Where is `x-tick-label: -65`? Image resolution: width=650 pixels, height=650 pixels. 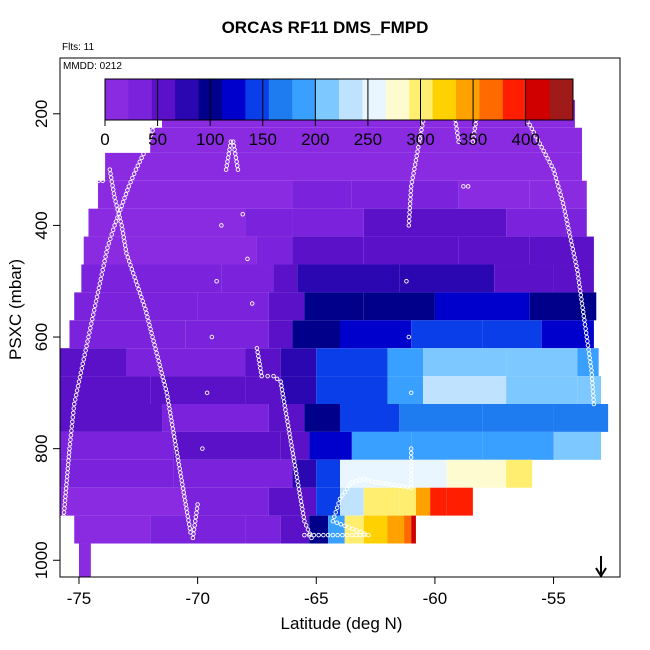 x-tick-label: -65 is located at coordinates (316, 598).